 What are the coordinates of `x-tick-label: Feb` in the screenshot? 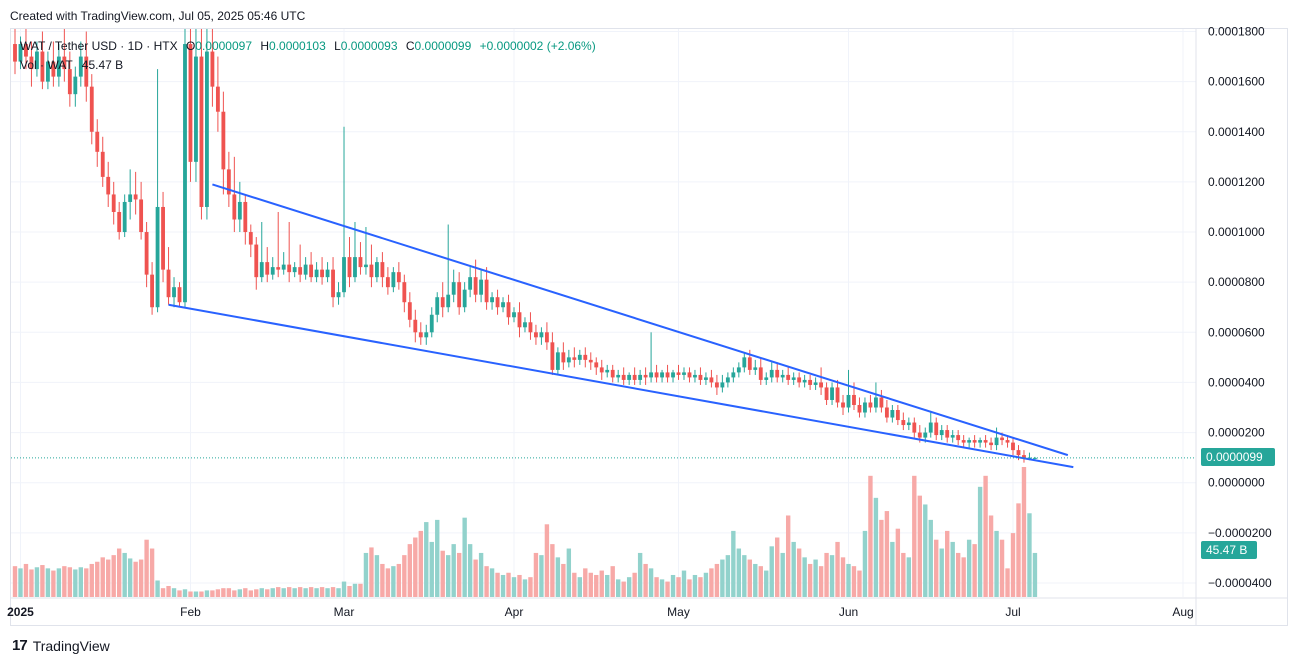 It's located at (190, 612).